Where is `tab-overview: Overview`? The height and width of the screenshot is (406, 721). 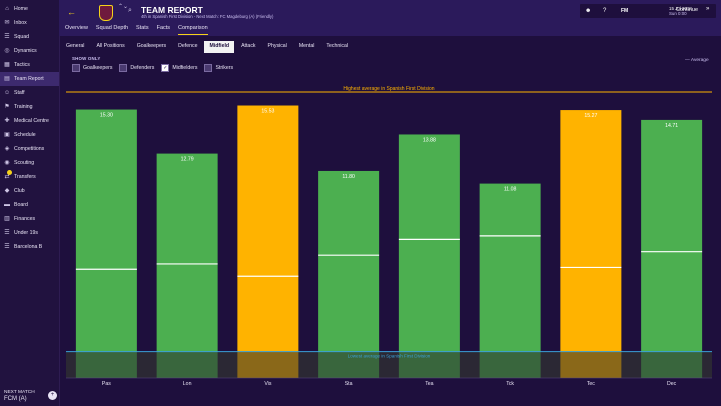 tab-overview: Overview is located at coordinates (76, 28).